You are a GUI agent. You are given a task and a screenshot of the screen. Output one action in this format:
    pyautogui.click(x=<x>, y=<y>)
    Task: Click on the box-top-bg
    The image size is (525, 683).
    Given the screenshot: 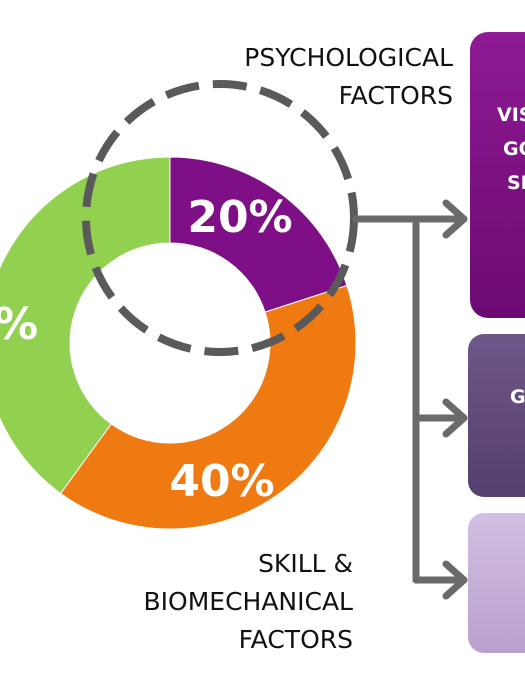 What is the action you would take?
    pyautogui.click(x=497, y=175)
    